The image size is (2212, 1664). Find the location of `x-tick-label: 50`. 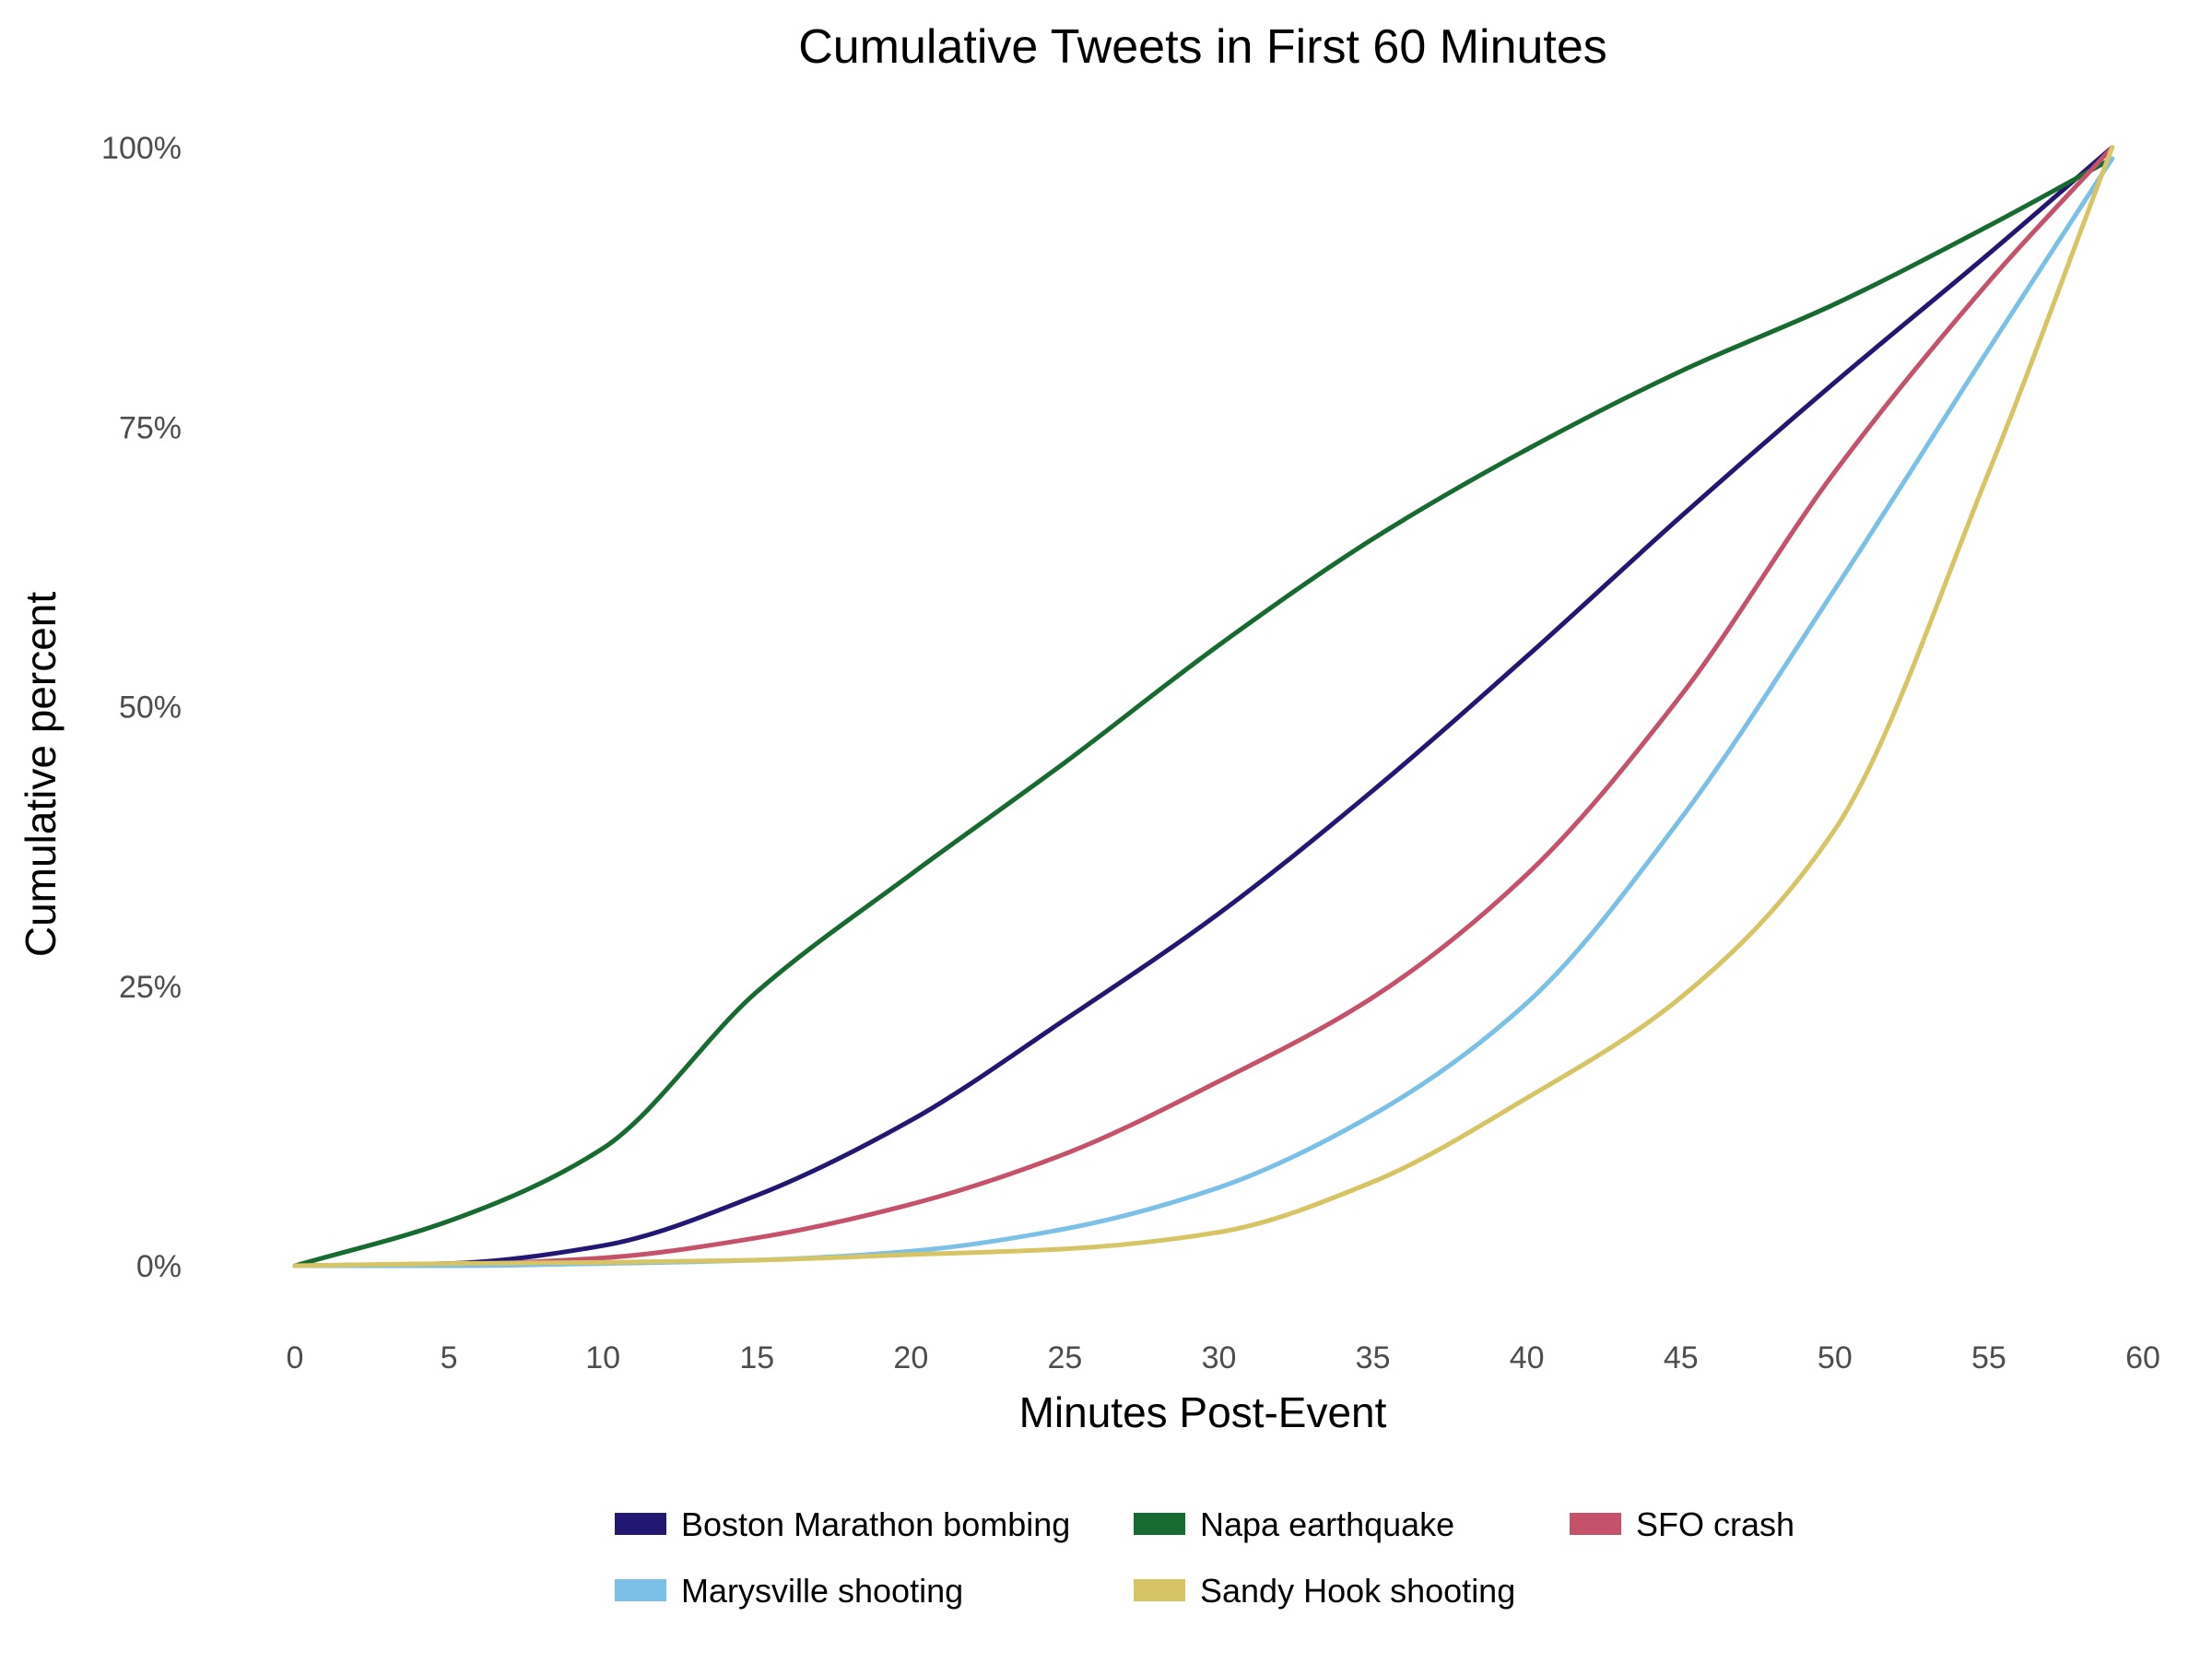

x-tick-label: 50 is located at coordinates (1835, 1357).